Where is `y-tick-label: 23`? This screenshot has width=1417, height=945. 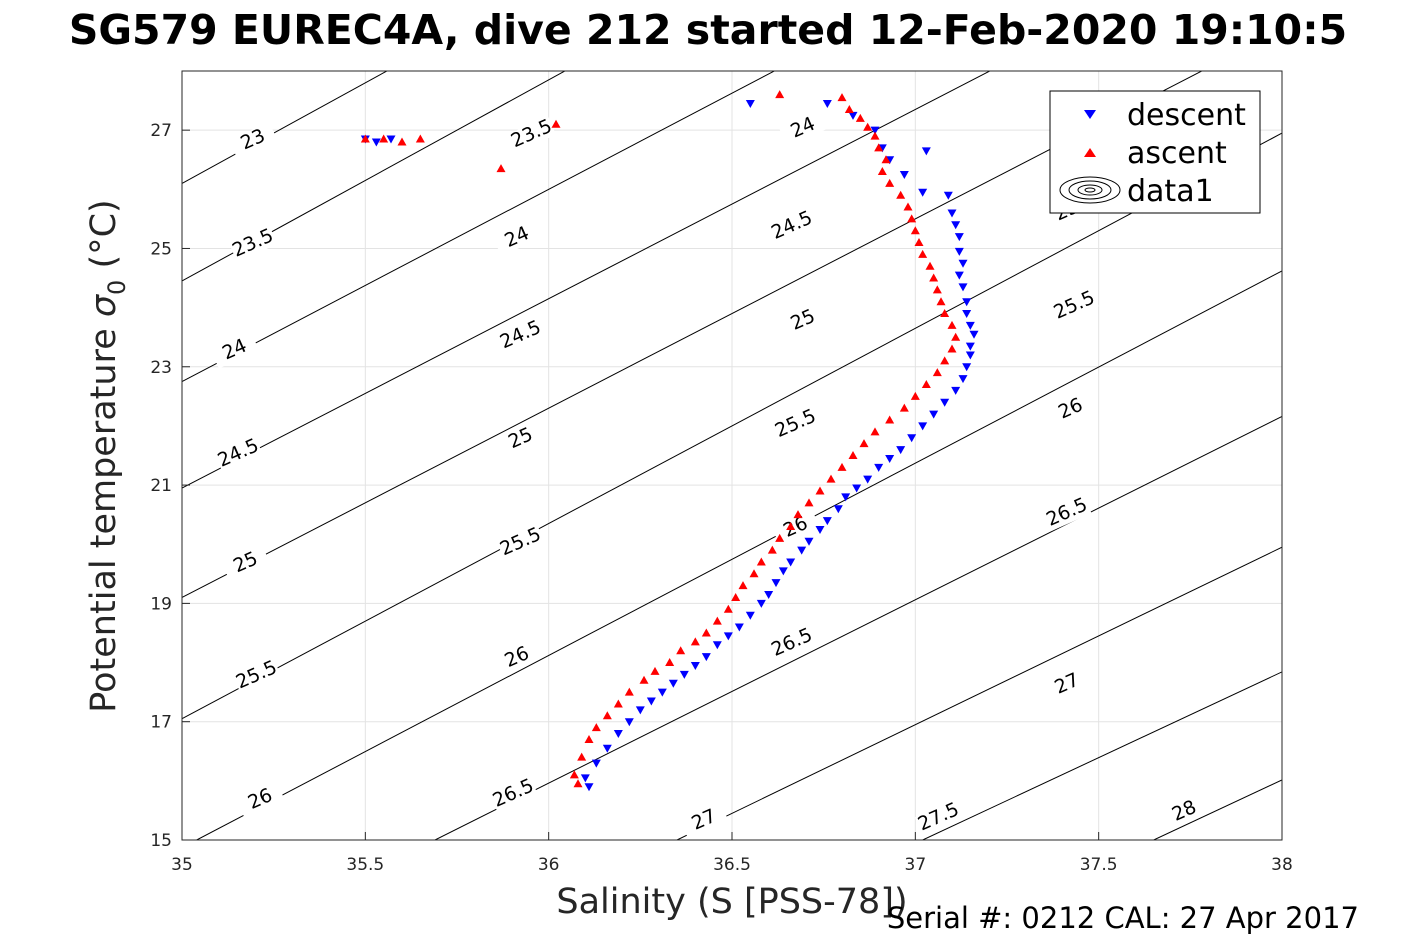
y-tick-label: 23 is located at coordinates (161, 368).